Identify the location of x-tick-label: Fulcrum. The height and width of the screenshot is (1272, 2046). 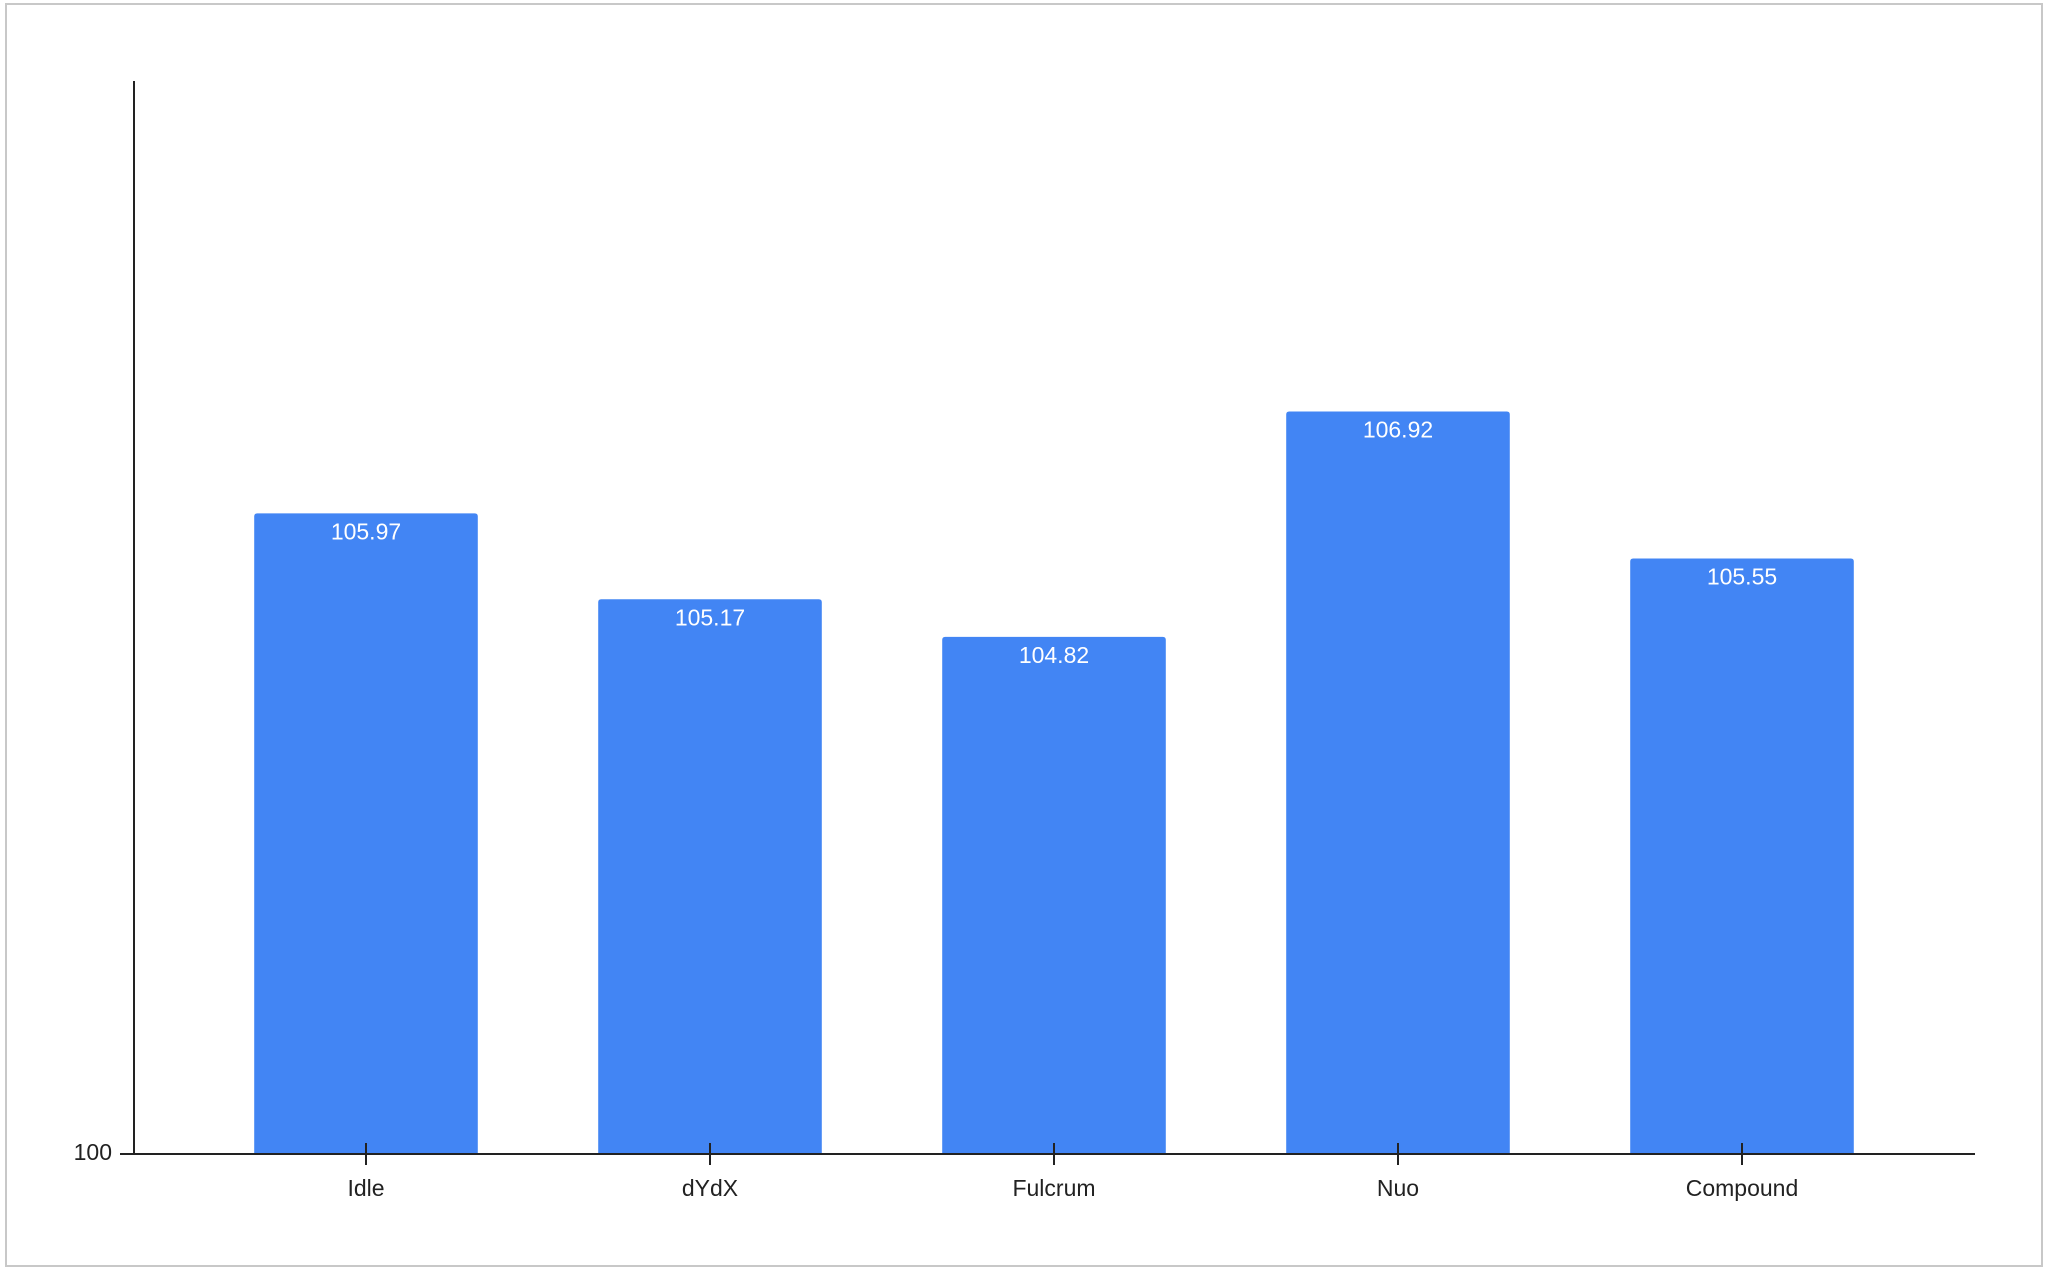
(1053, 1188).